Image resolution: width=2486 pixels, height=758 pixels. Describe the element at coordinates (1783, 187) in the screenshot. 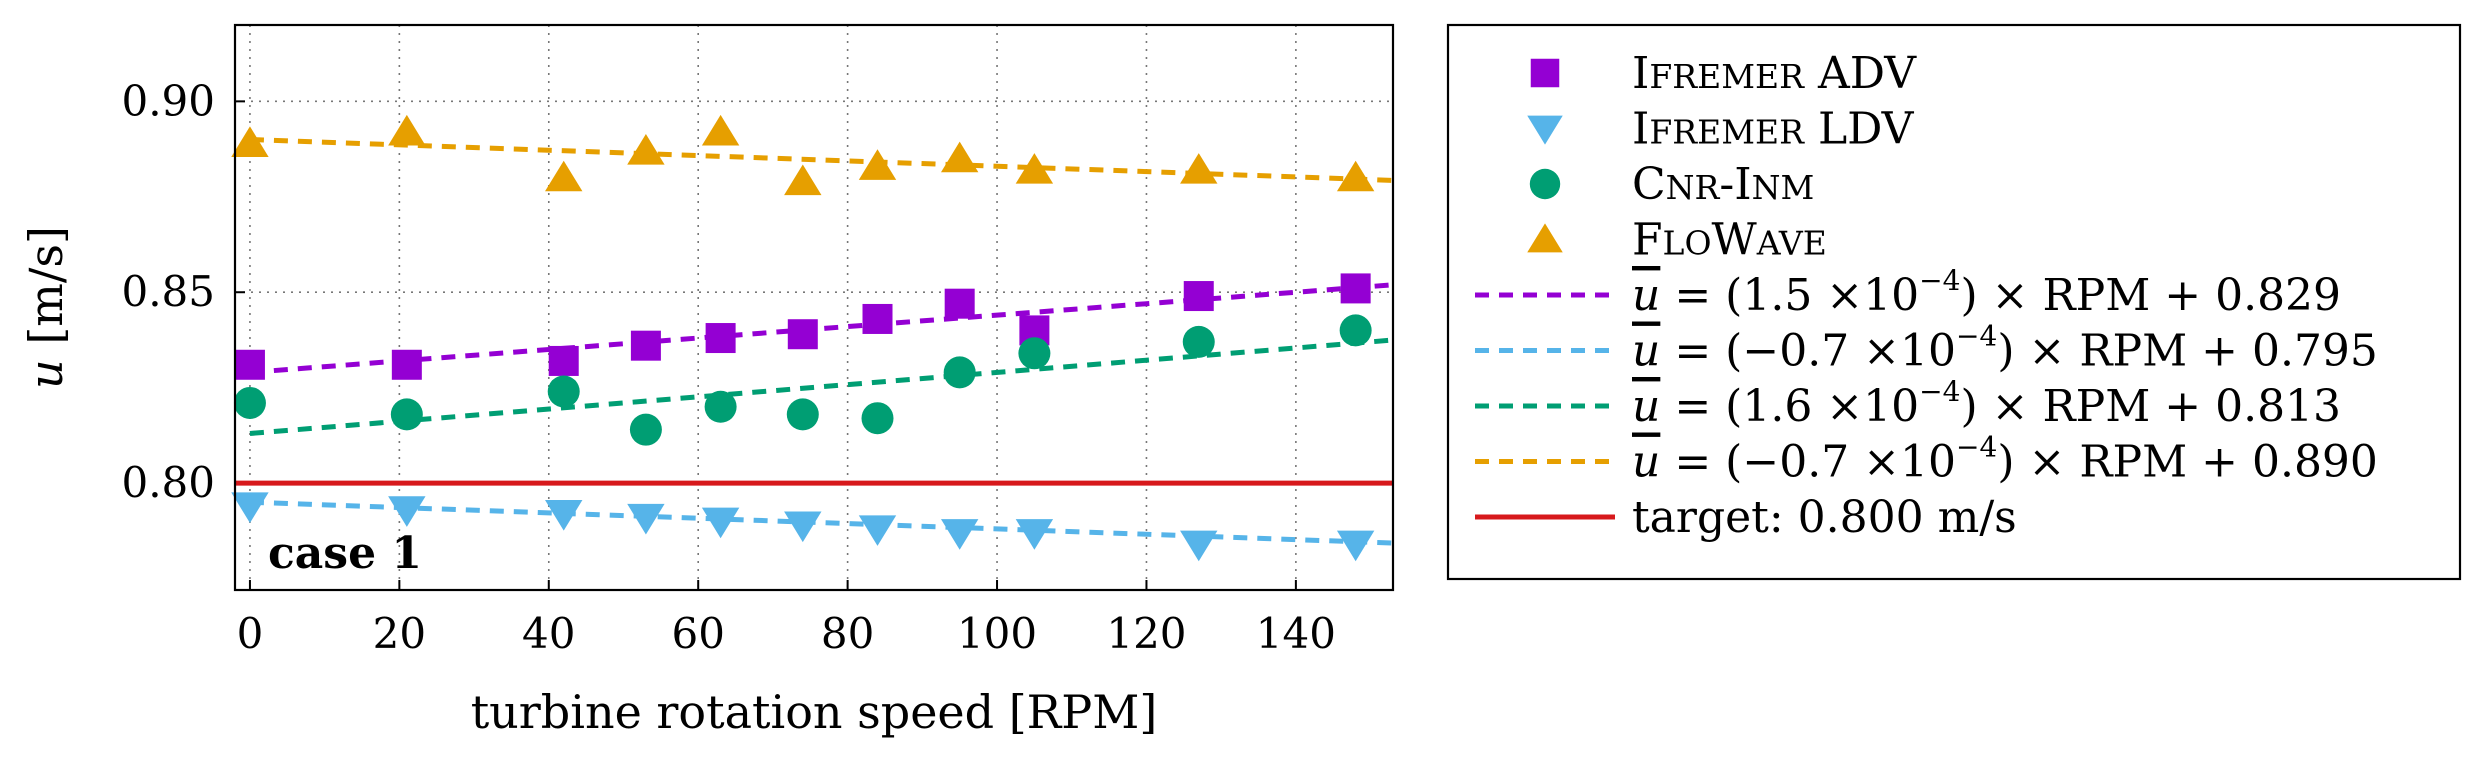

I see `legend-text-part: NM` at that location.